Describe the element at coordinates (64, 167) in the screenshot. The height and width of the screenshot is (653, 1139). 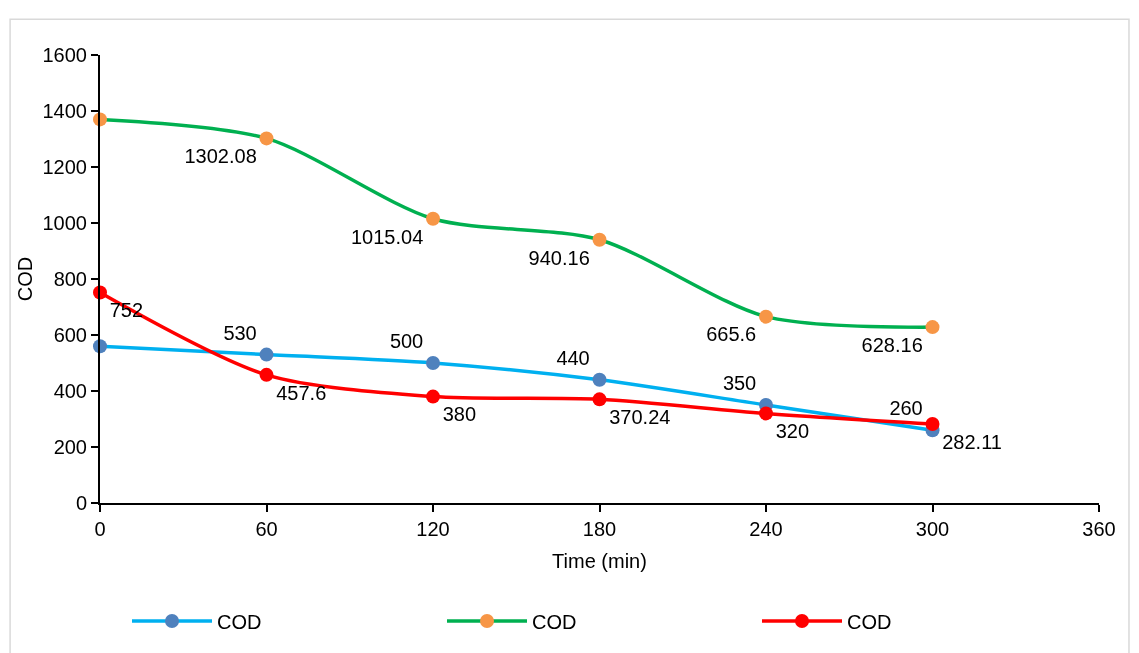
I see `y-tick-label: 1200` at that location.